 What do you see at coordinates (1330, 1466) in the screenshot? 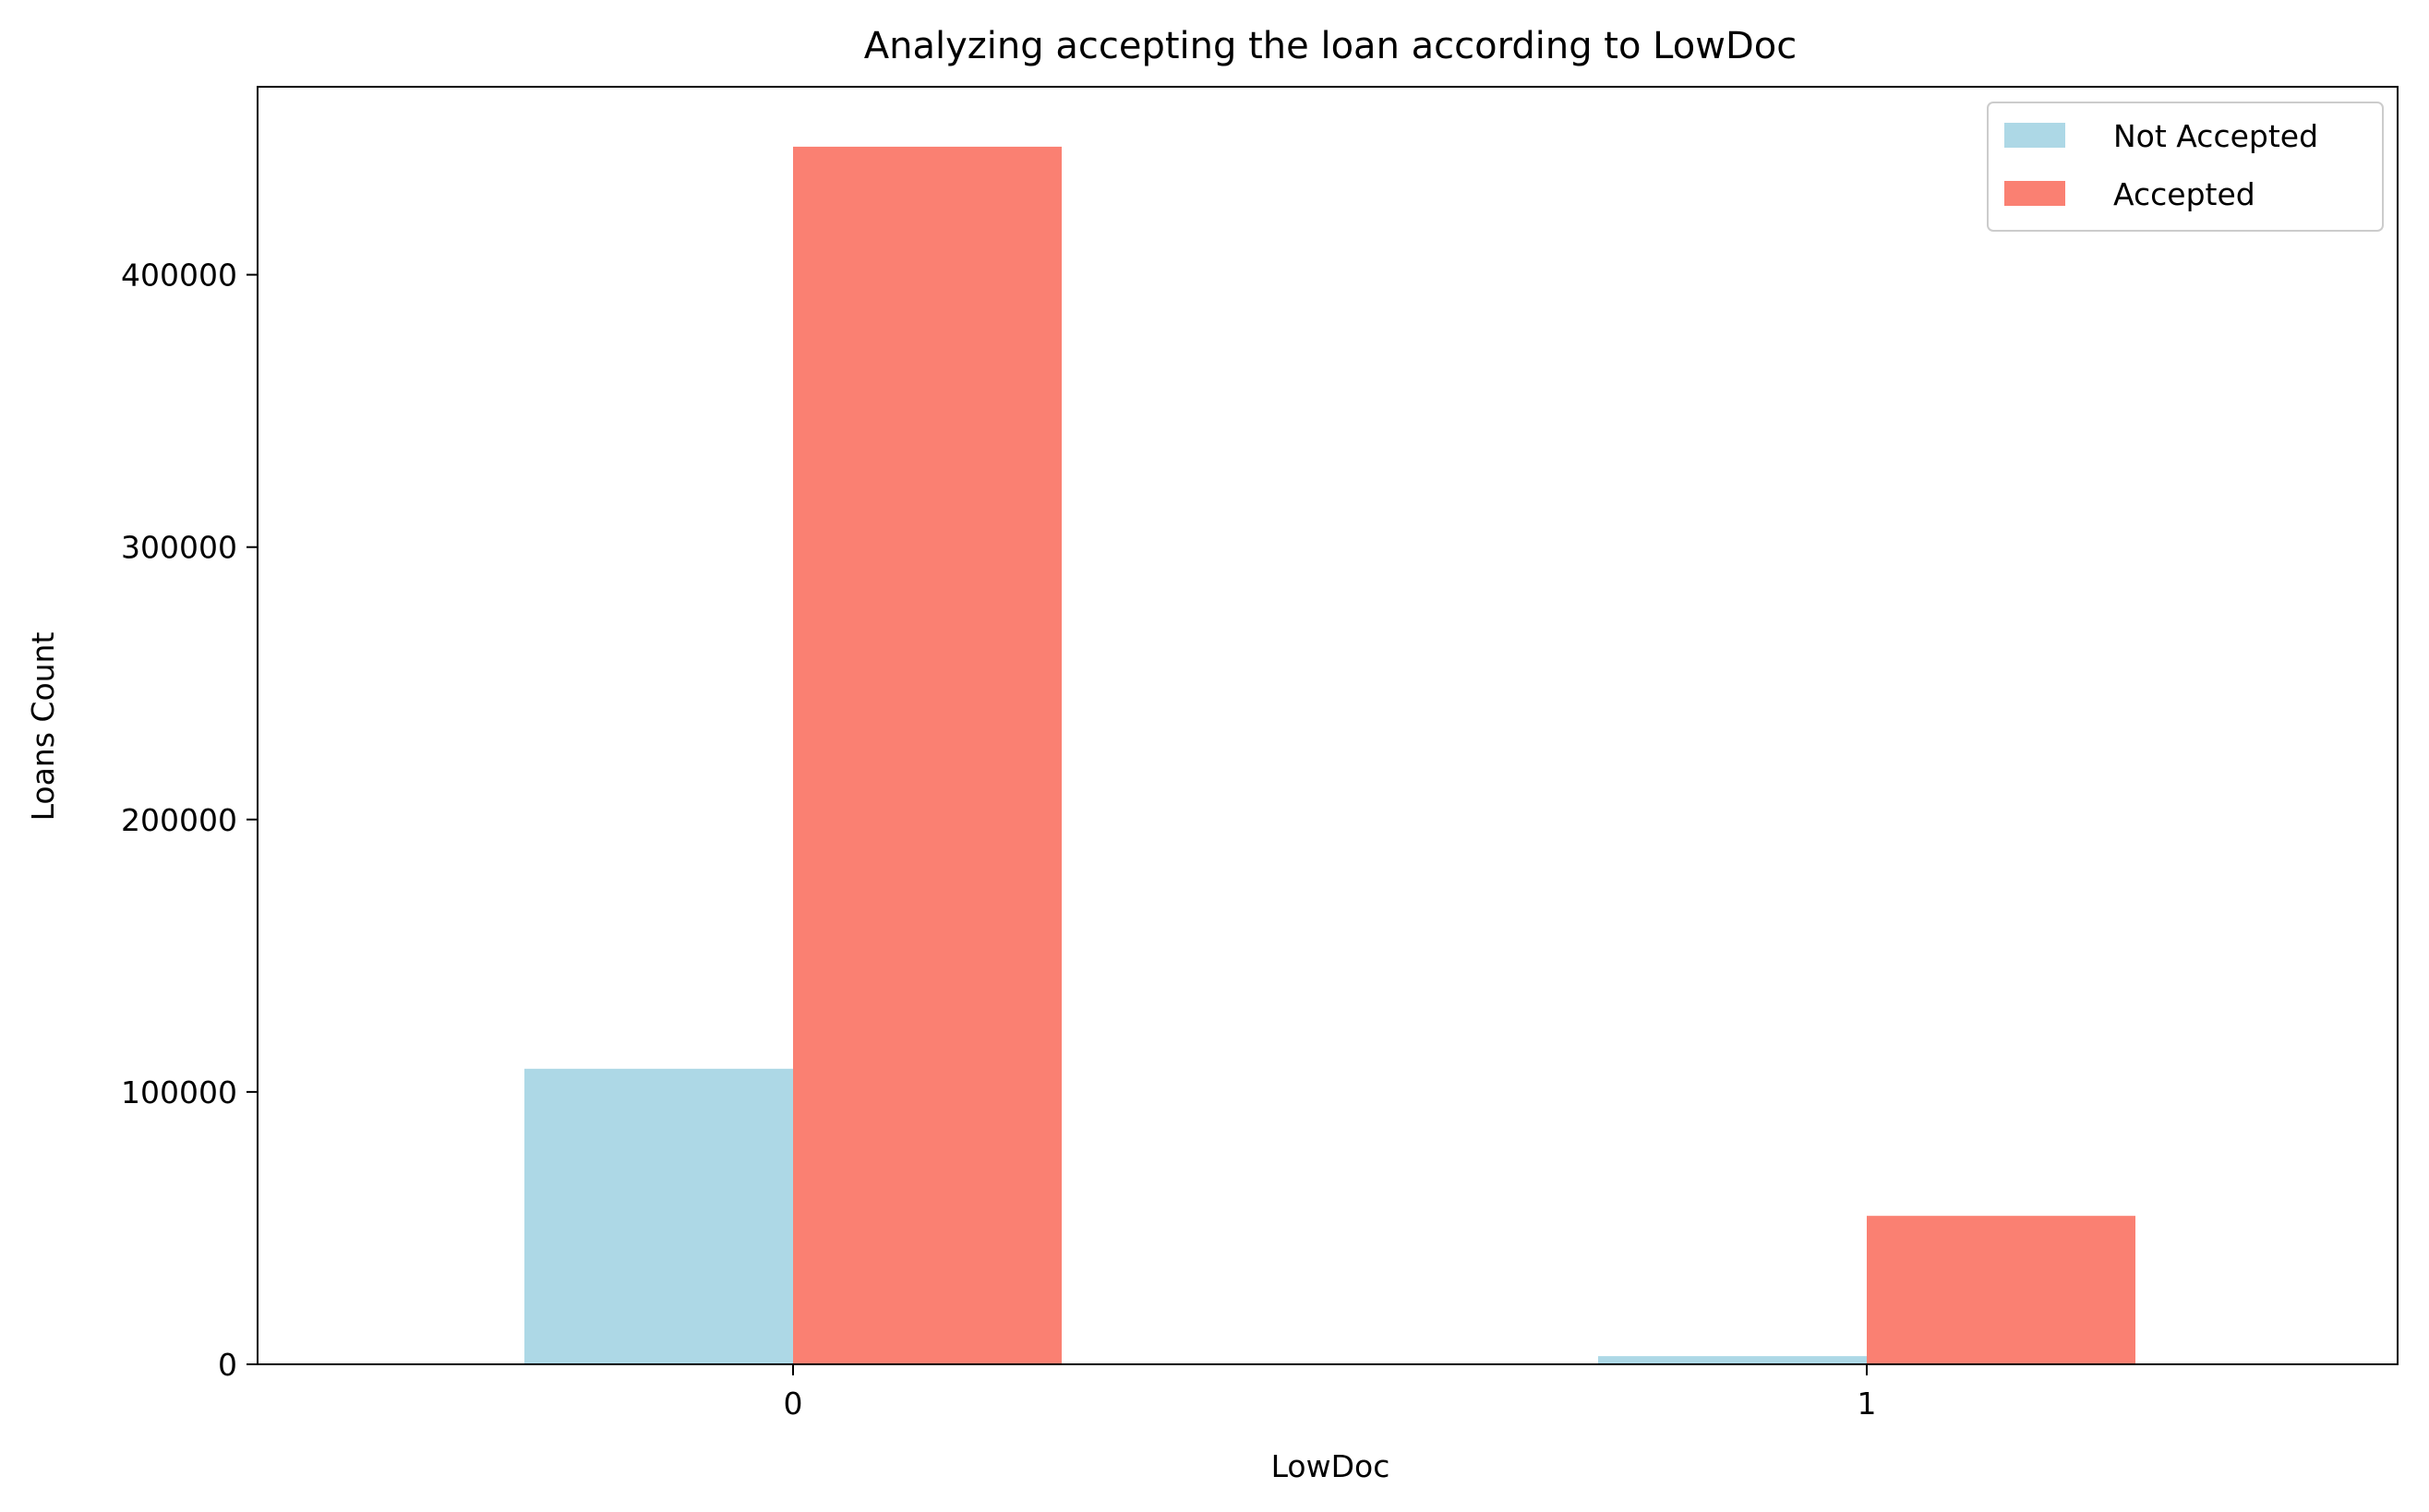
I see `x-axis-label: LowDoc` at bounding box center [1330, 1466].